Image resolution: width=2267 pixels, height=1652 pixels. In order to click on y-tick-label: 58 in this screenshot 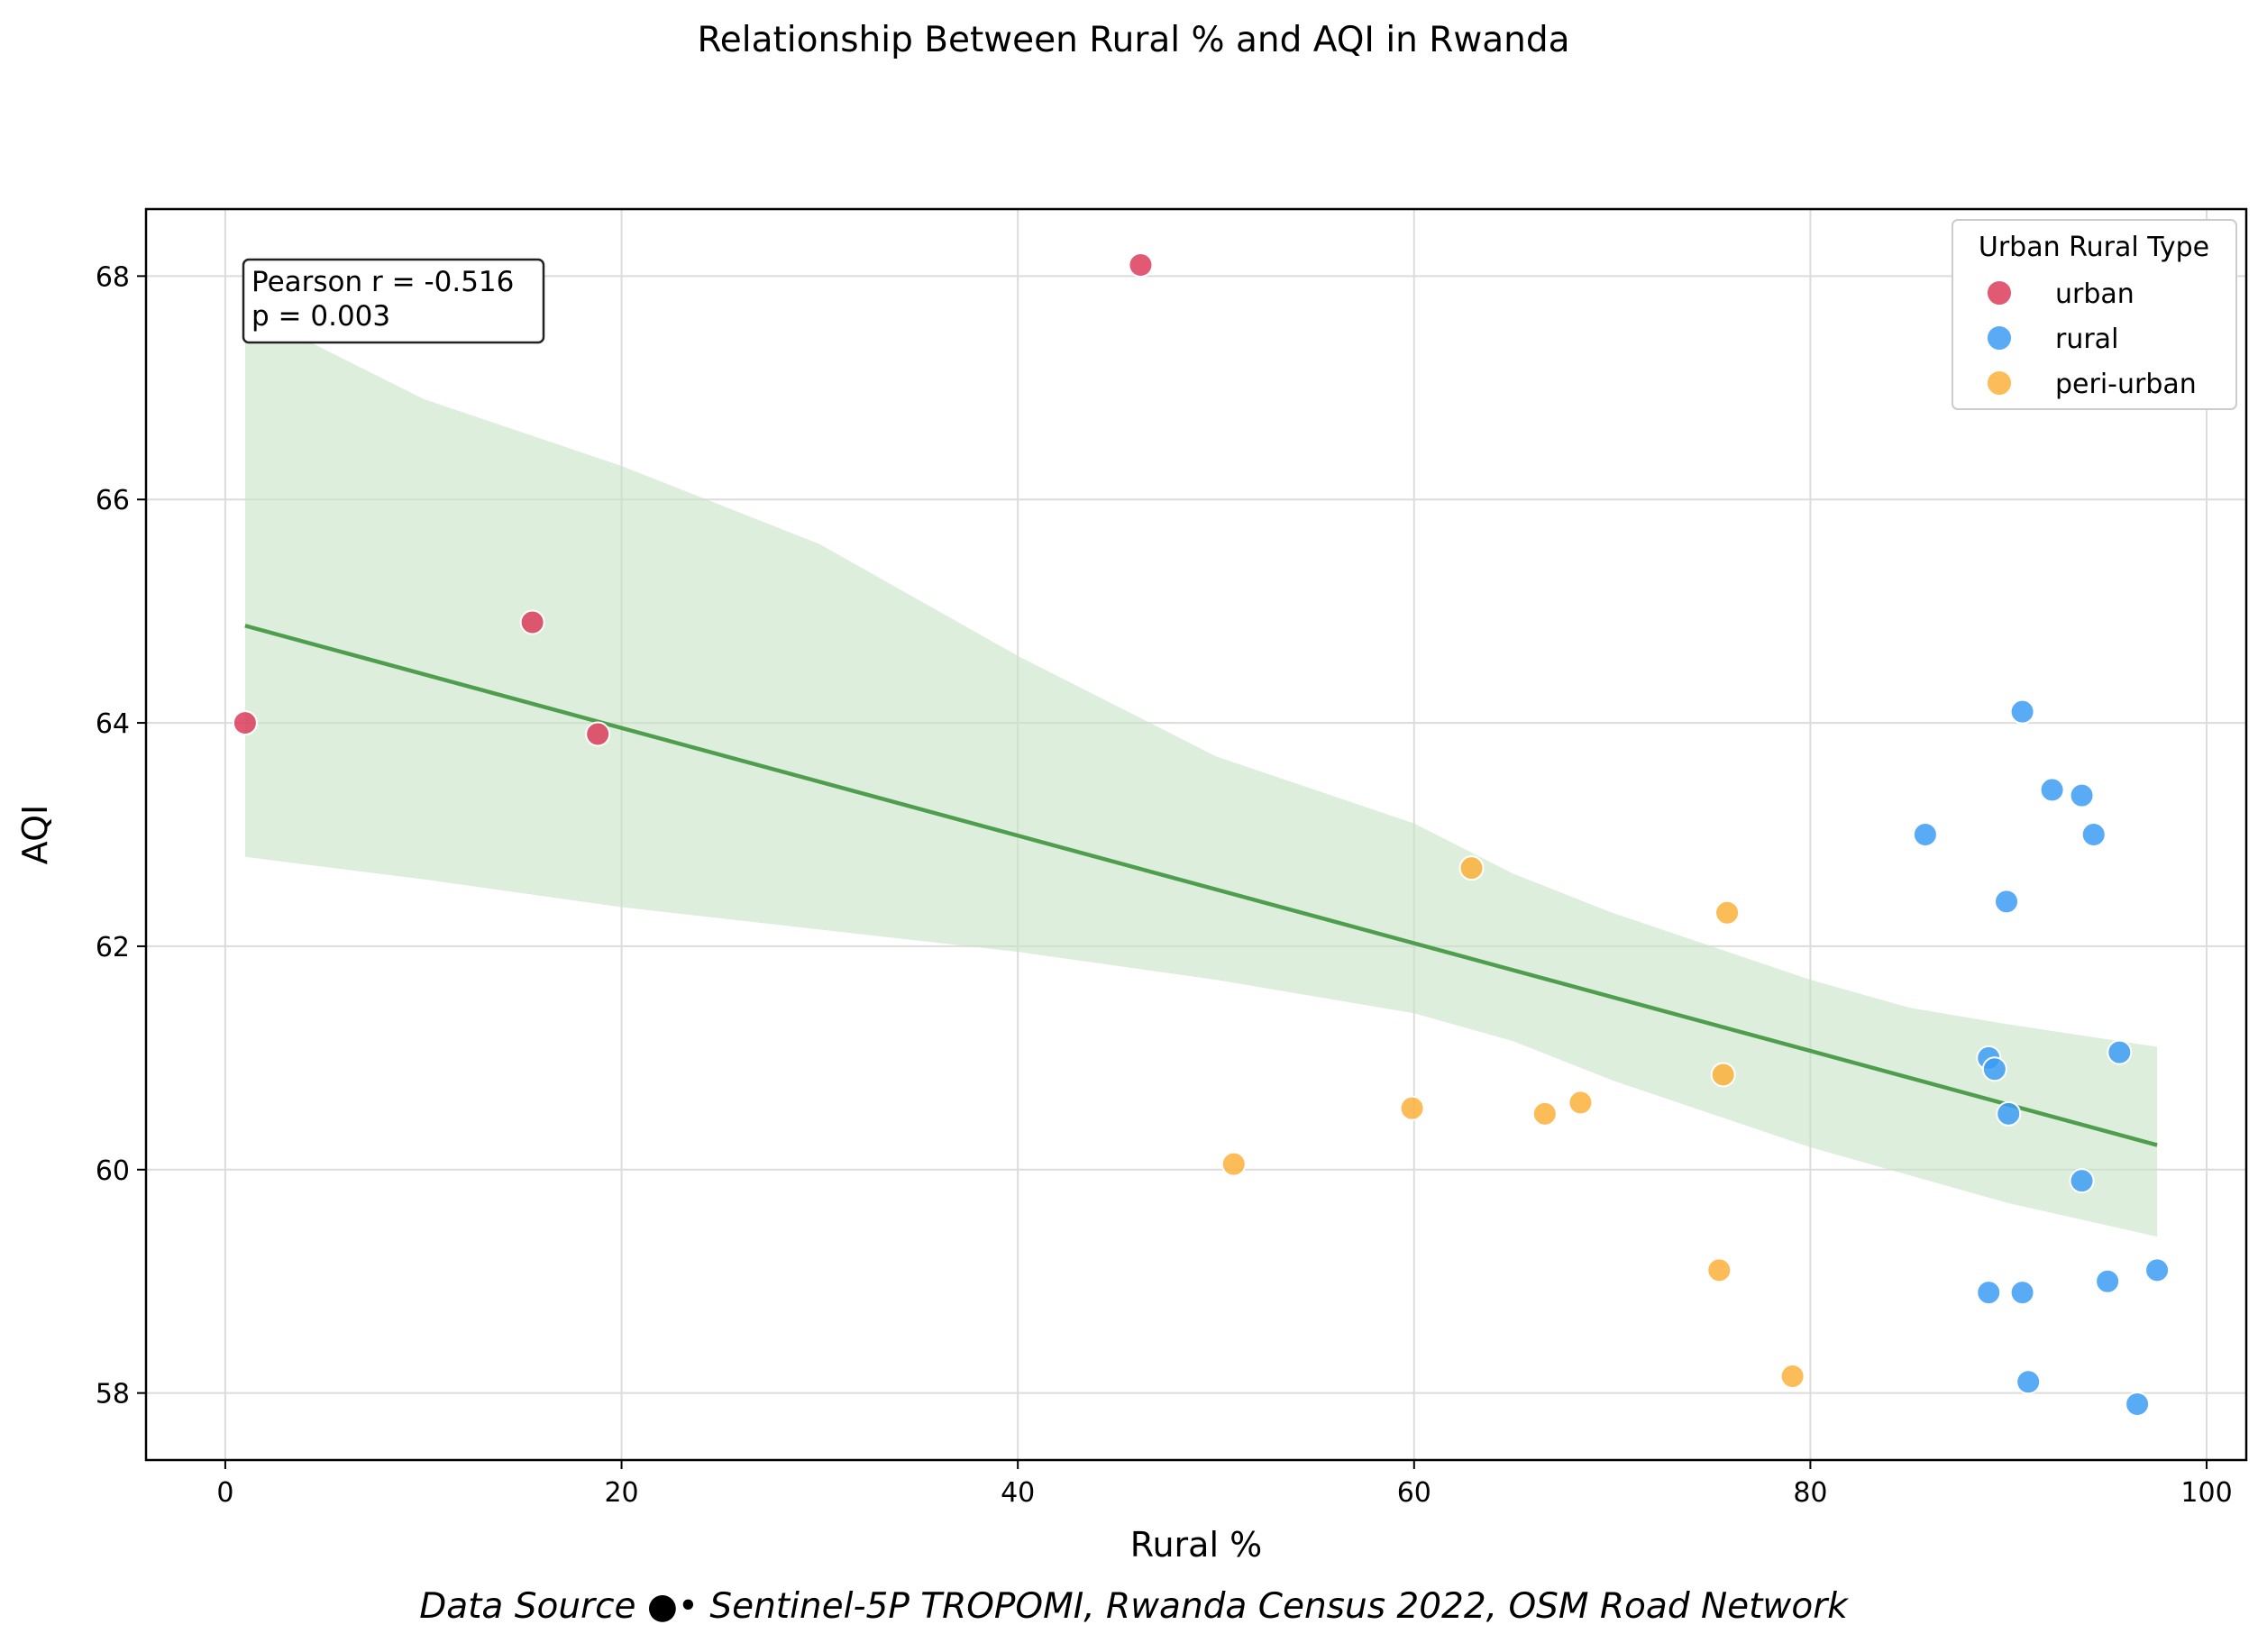, I will do `click(113, 1394)`.